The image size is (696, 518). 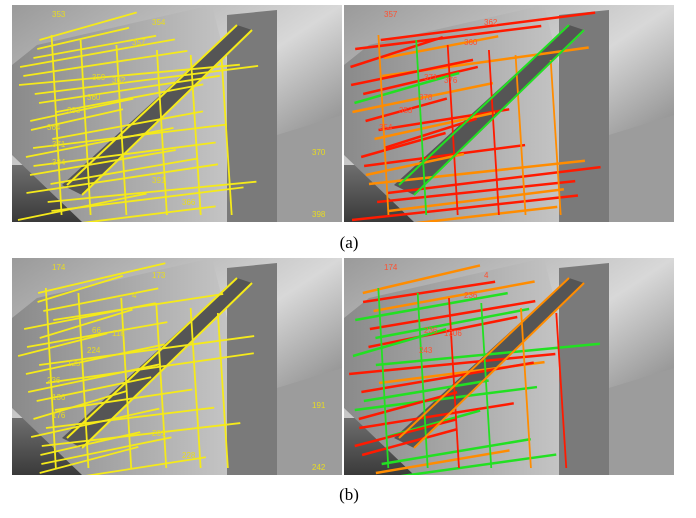 I want to click on line-label: 391, so click(x=159, y=180).